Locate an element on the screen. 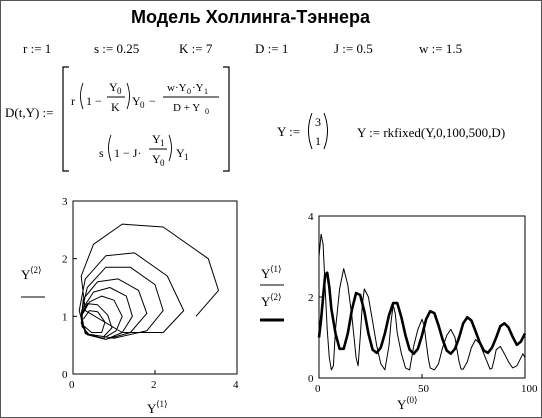 This screenshot has width=542, height=418. y-tick-label: 4 is located at coordinates (311, 217).